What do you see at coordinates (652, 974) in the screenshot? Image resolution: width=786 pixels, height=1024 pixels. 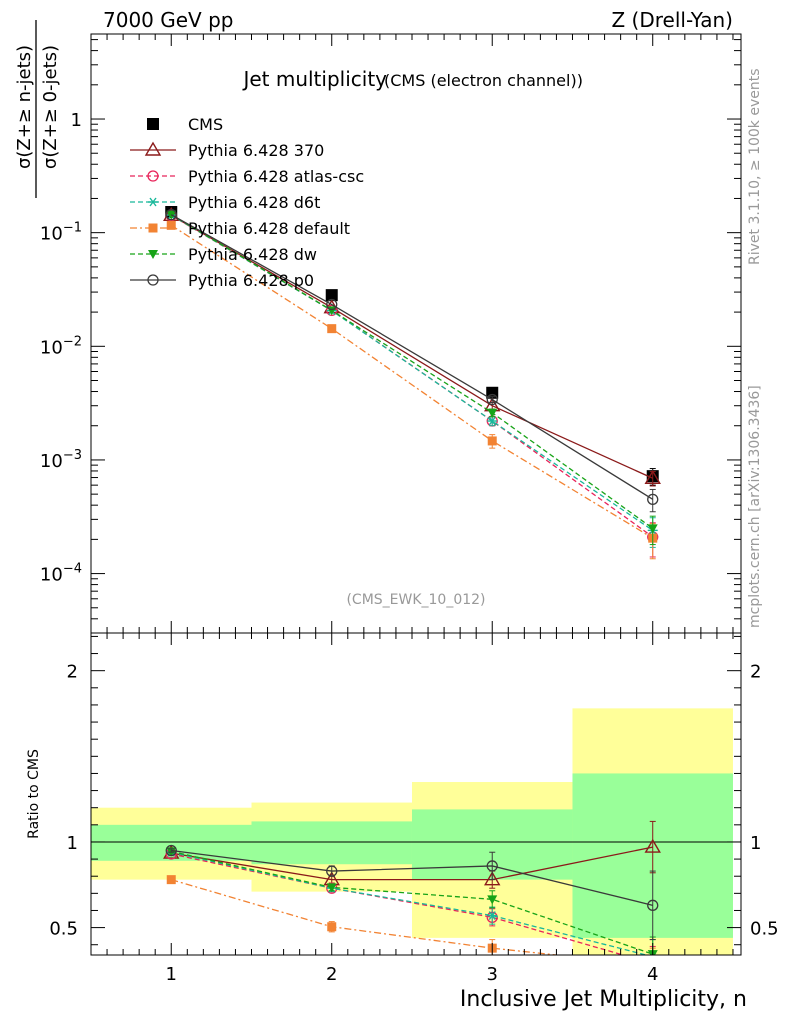 I see `x-tick-label: 4` at bounding box center [652, 974].